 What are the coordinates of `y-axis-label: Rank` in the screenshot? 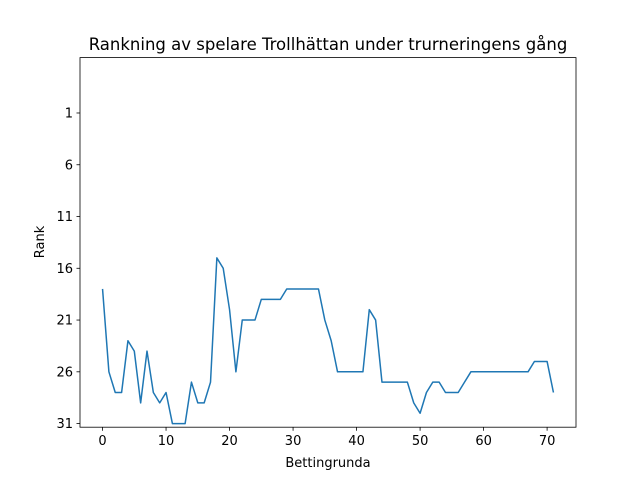 It's located at (40, 241).